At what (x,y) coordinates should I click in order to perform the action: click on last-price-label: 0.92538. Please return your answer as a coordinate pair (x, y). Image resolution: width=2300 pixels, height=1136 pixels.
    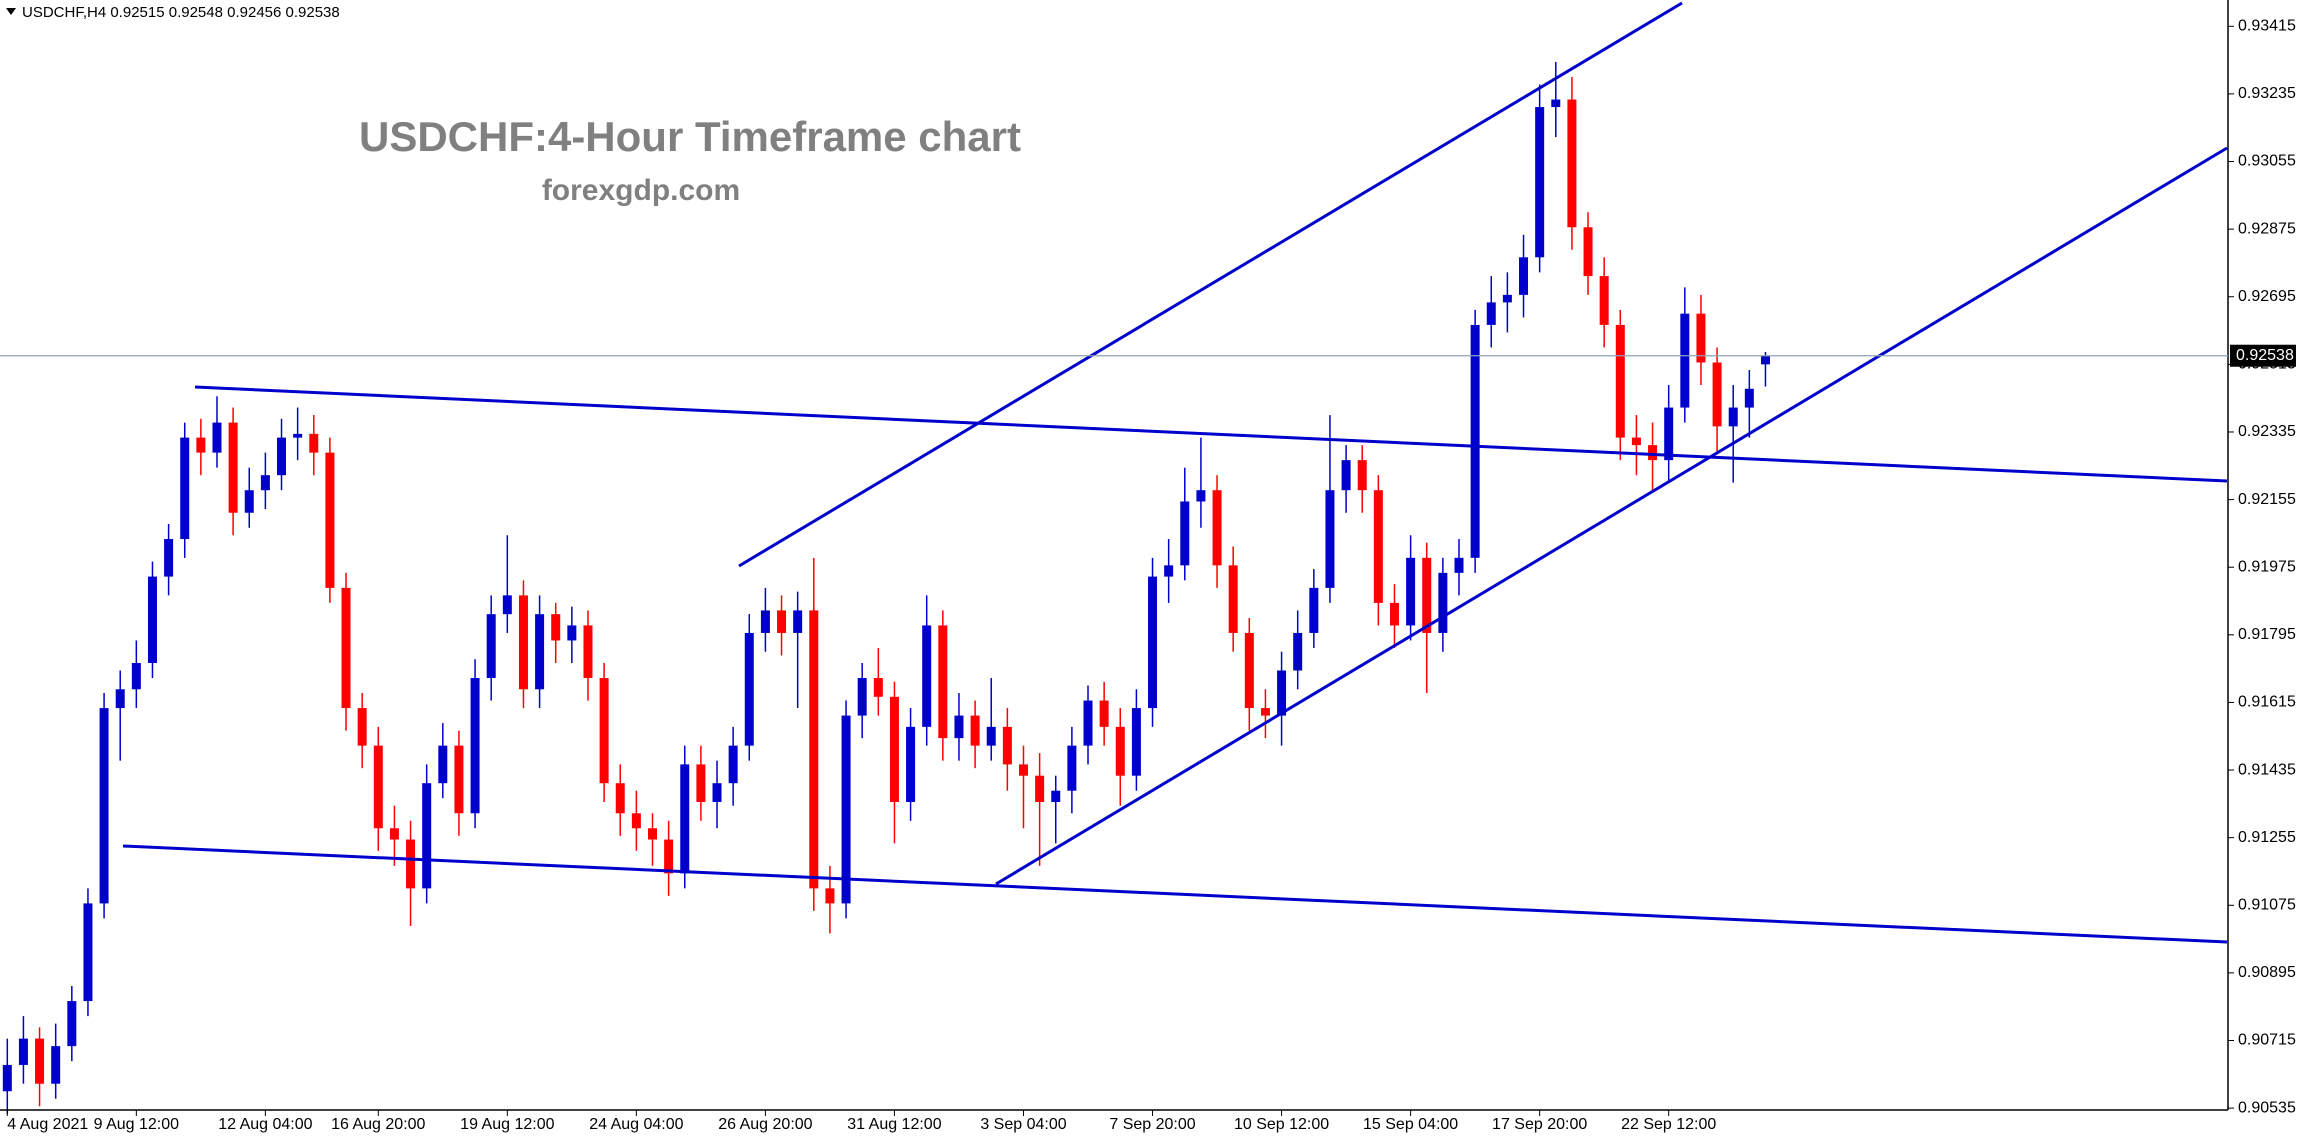
    Looking at the image, I should click on (2265, 355).